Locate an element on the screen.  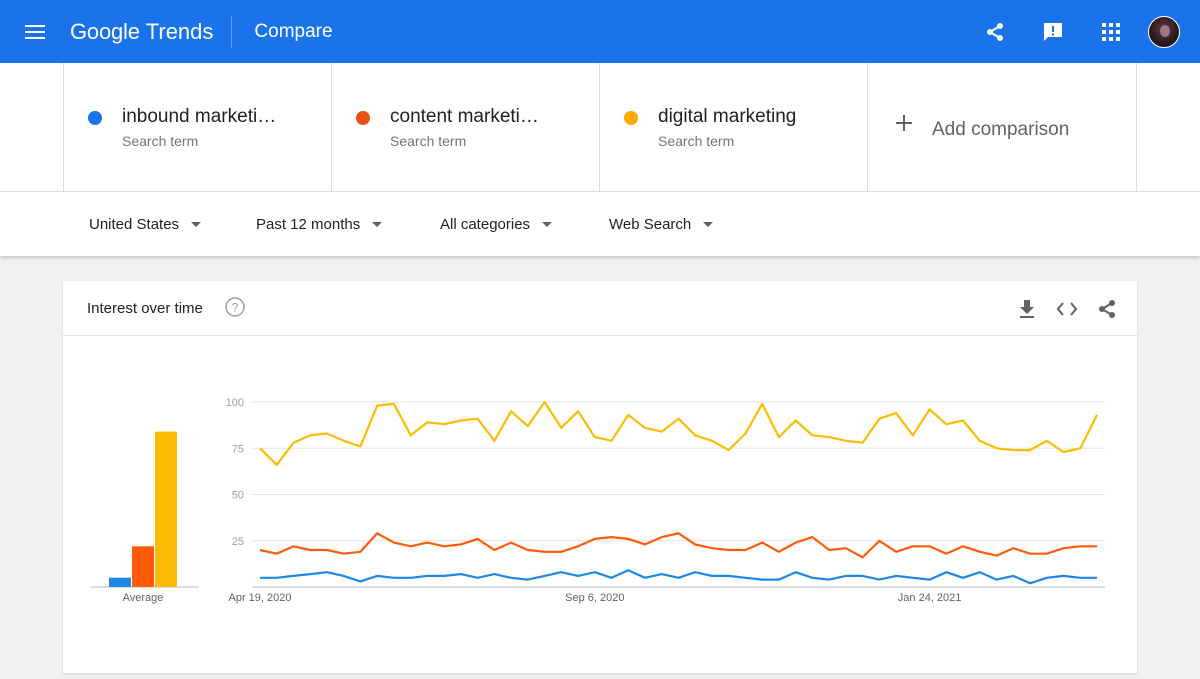
download-csv-button is located at coordinates (1027, 309).